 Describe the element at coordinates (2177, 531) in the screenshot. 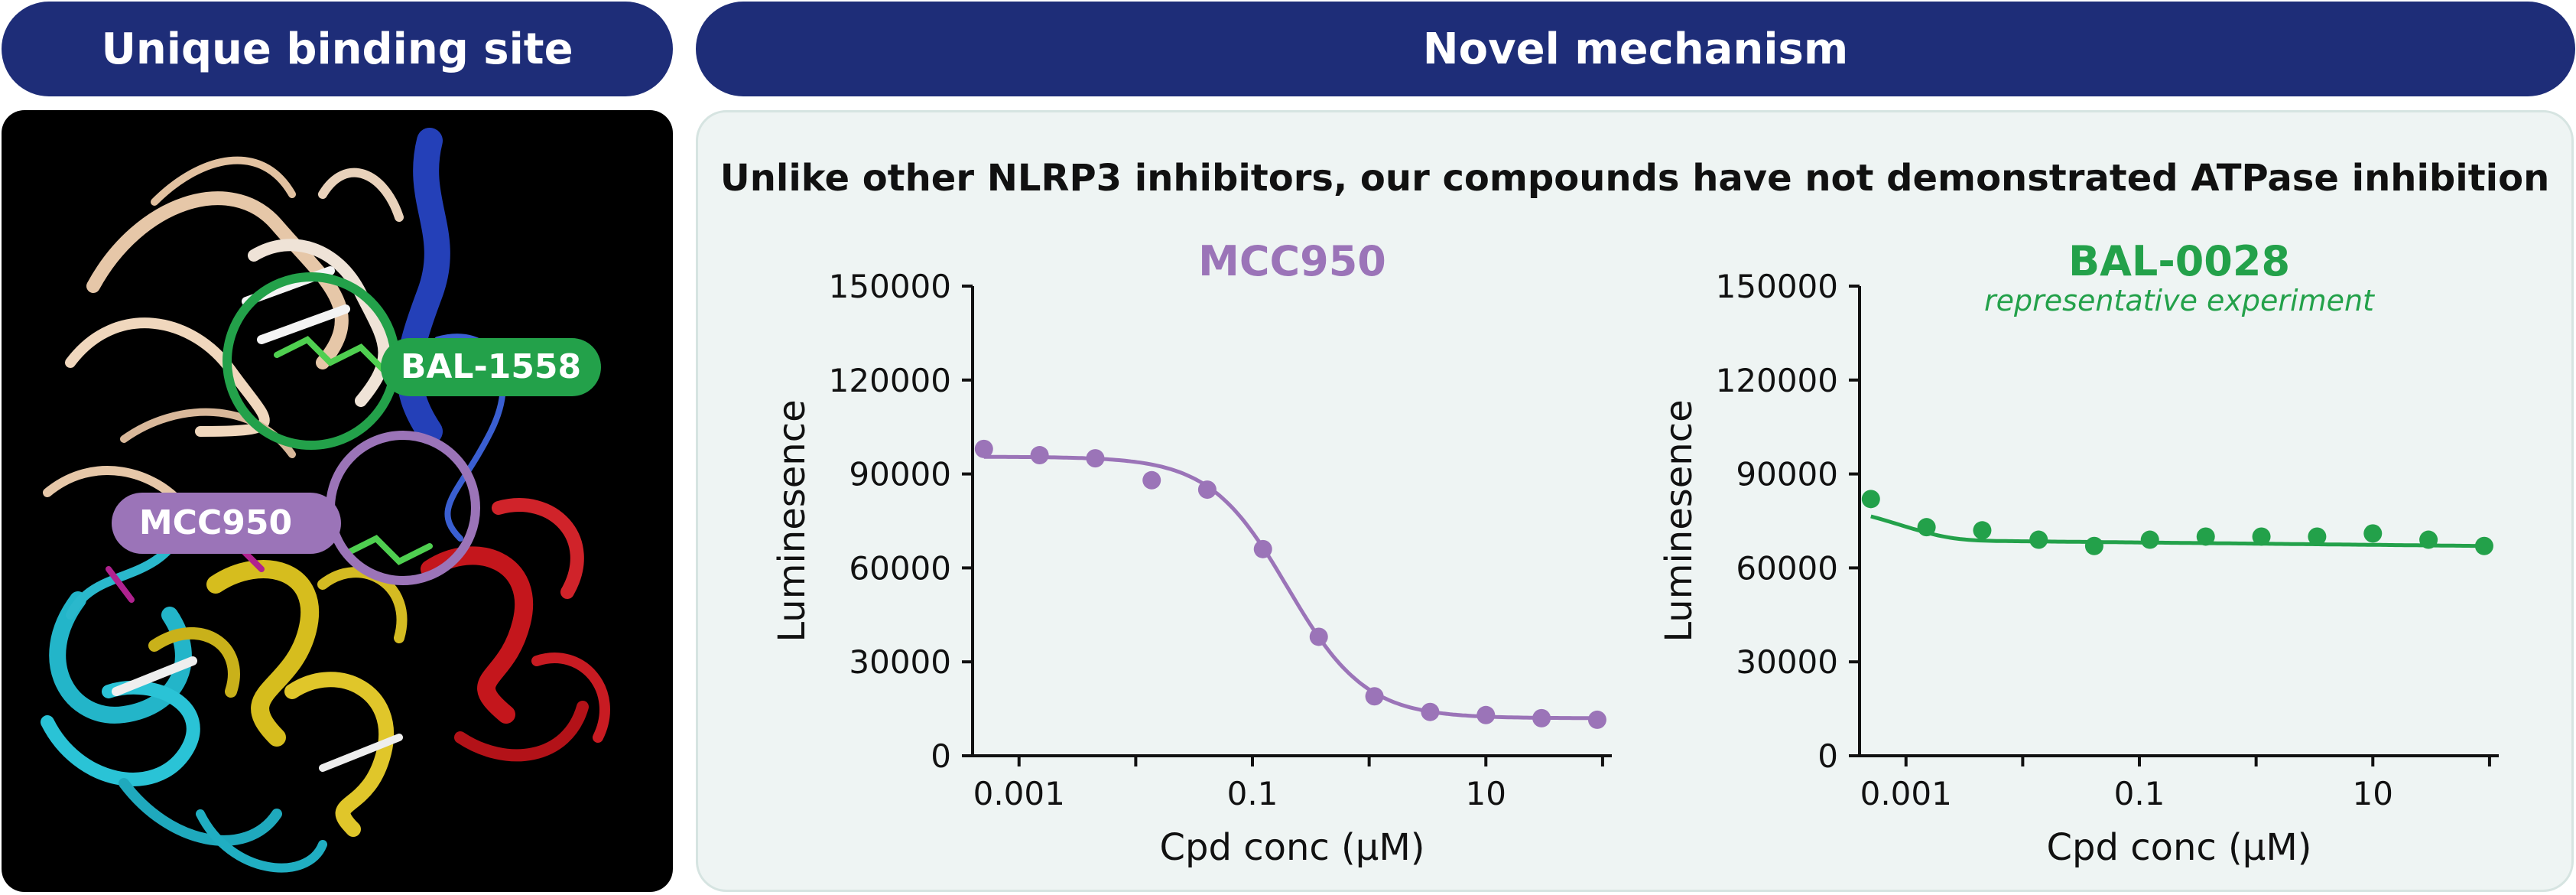

I see `fit-curve` at that location.